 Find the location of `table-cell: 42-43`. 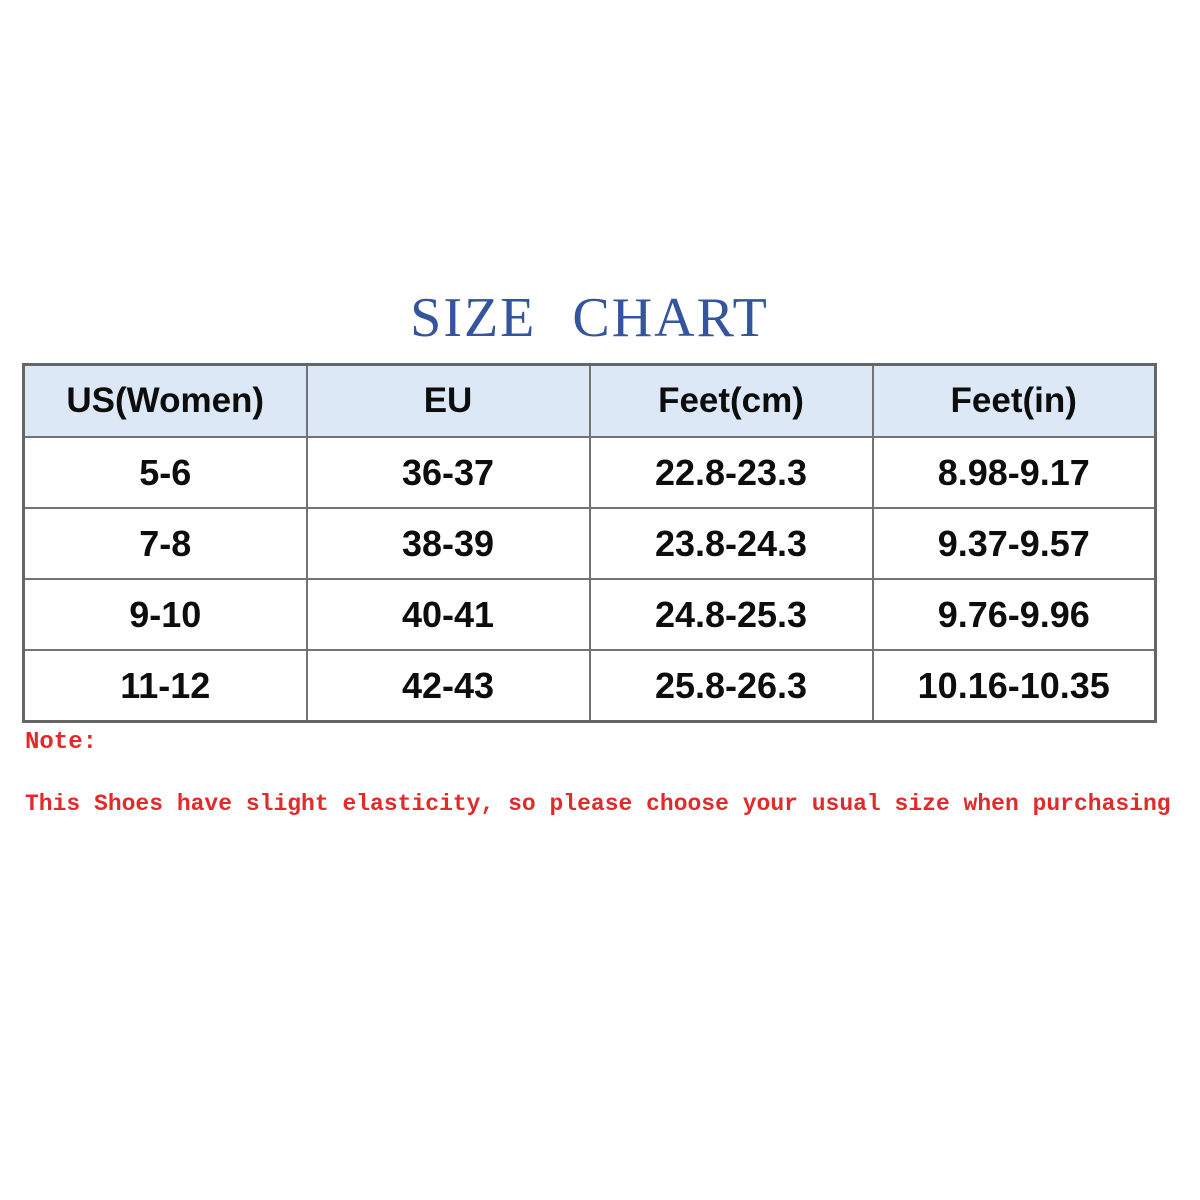

table-cell: 42-43 is located at coordinates (448, 686).